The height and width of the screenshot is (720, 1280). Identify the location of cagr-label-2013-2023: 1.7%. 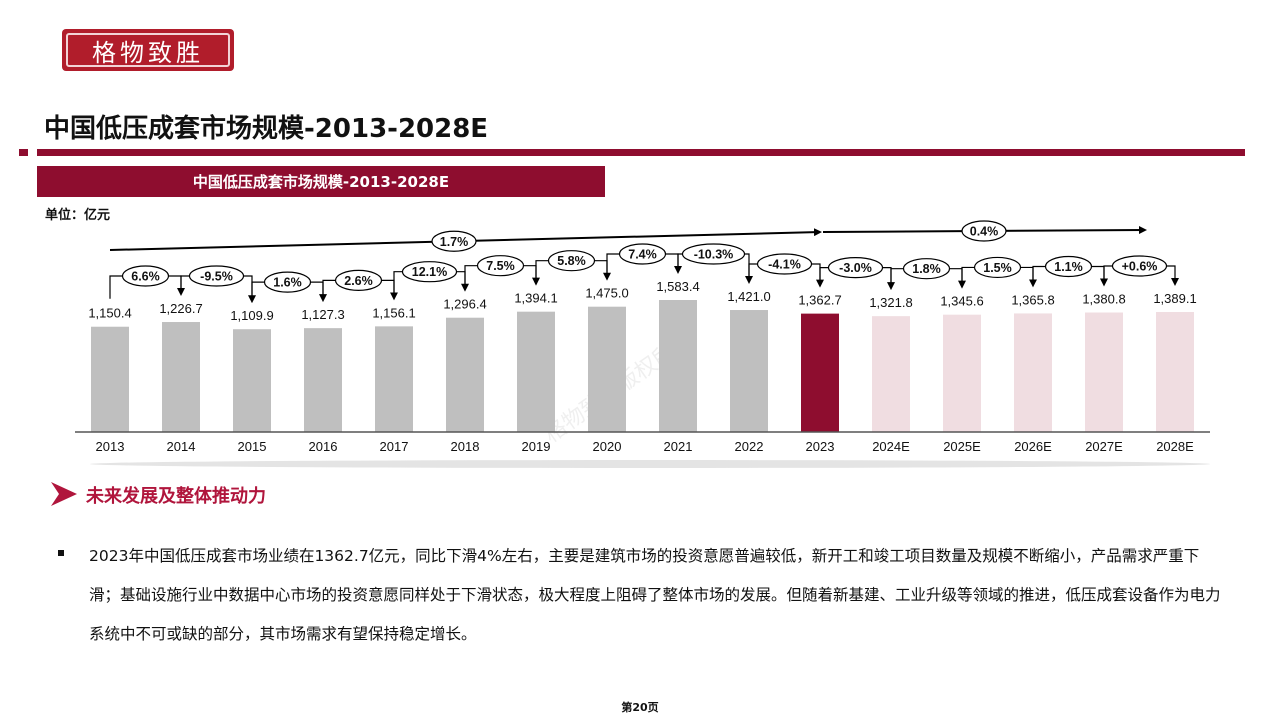
(454, 242).